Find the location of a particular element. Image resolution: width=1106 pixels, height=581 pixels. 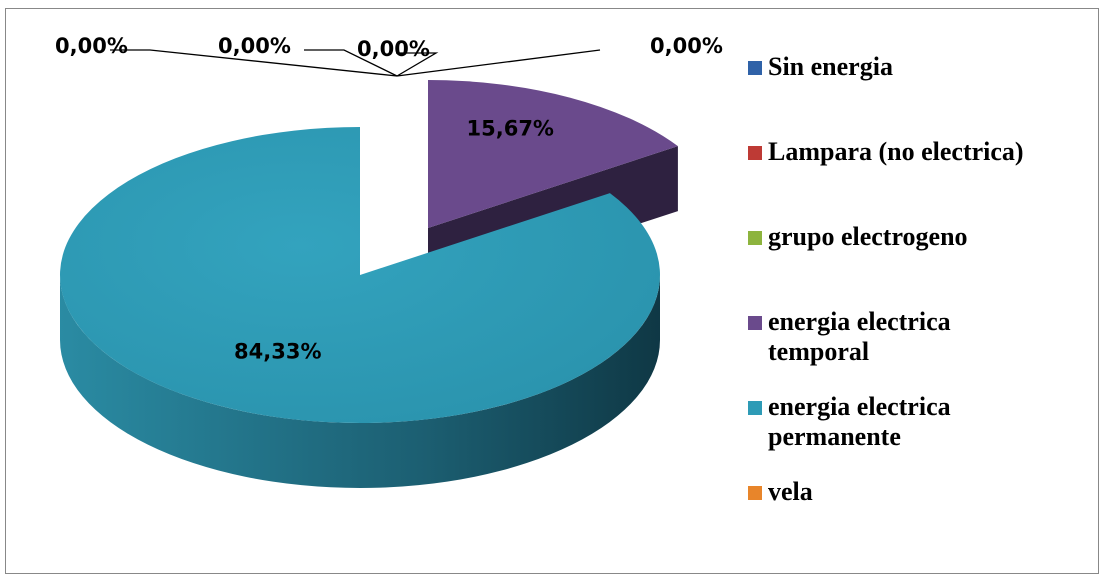

pie-slice is located at coordinates (553, 154).